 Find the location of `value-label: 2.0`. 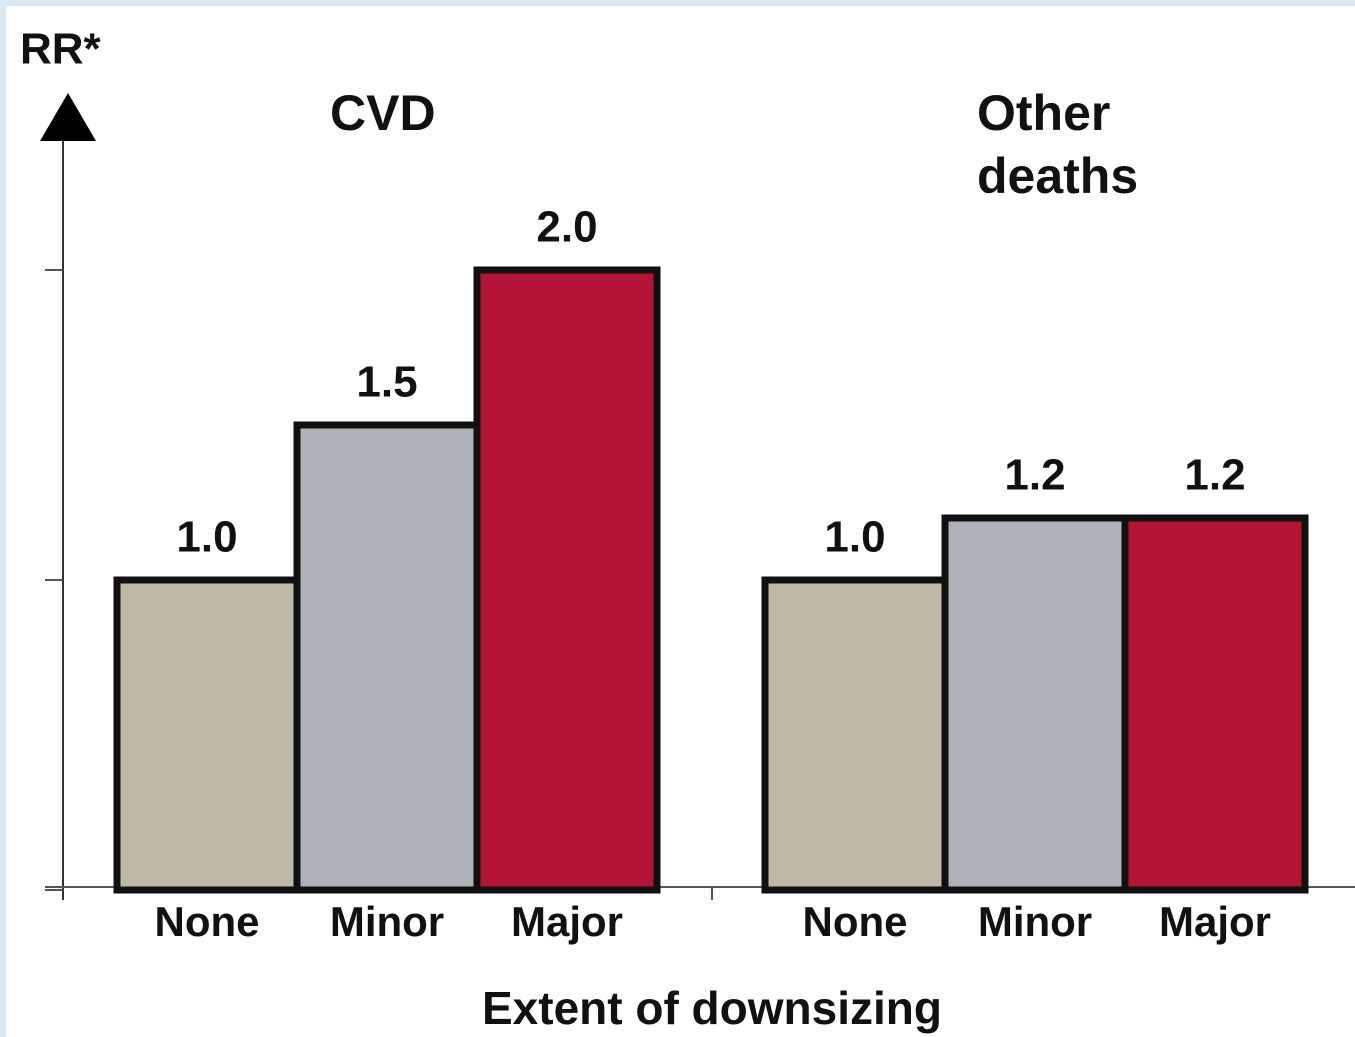

value-label: 2.0 is located at coordinates (566, 227).